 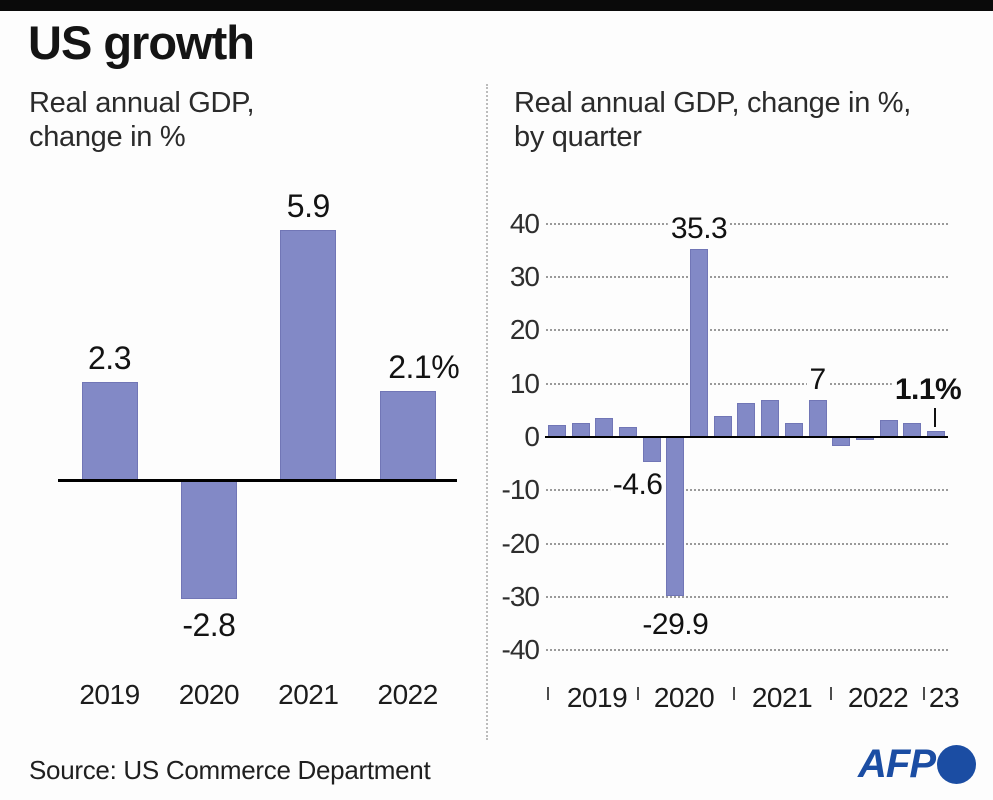 I want to click on subtitle-line: Real annual GDP,, so click(x=142, y=103).